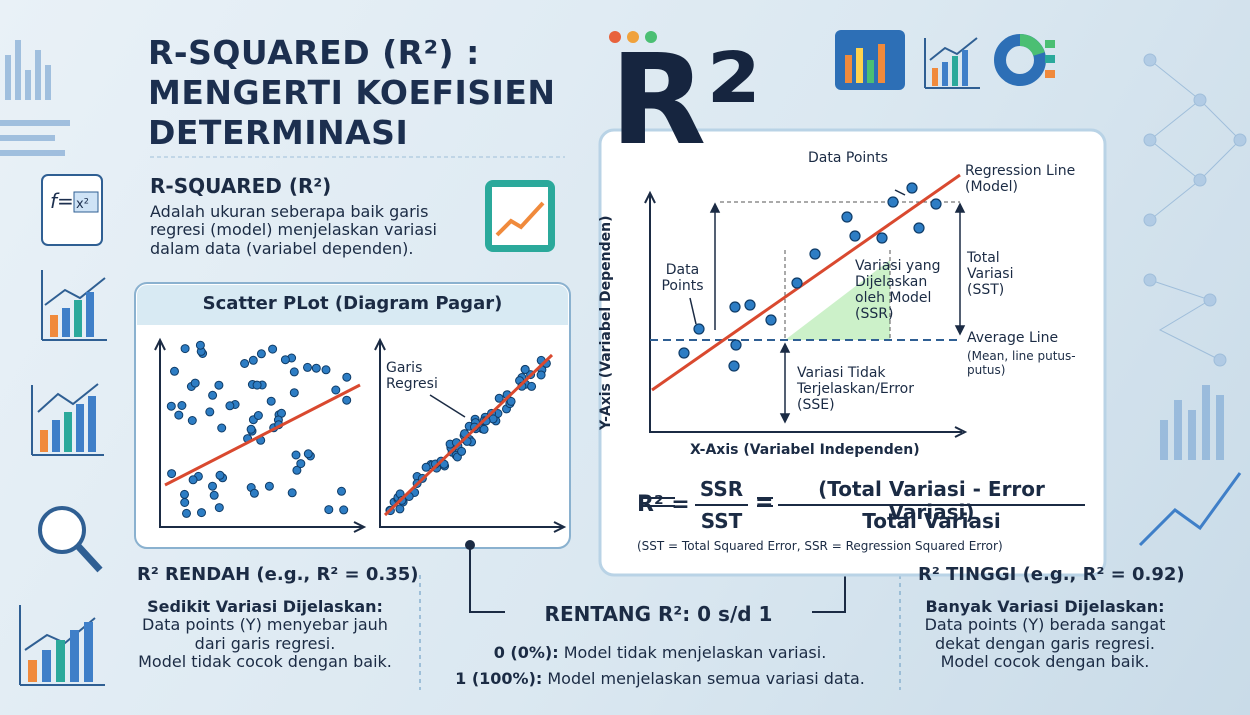 This screenshot has height=715, width=1250. Describe the element at coordinates (764, 502) in the screenshot. I see `formula-eq: =` at that location.